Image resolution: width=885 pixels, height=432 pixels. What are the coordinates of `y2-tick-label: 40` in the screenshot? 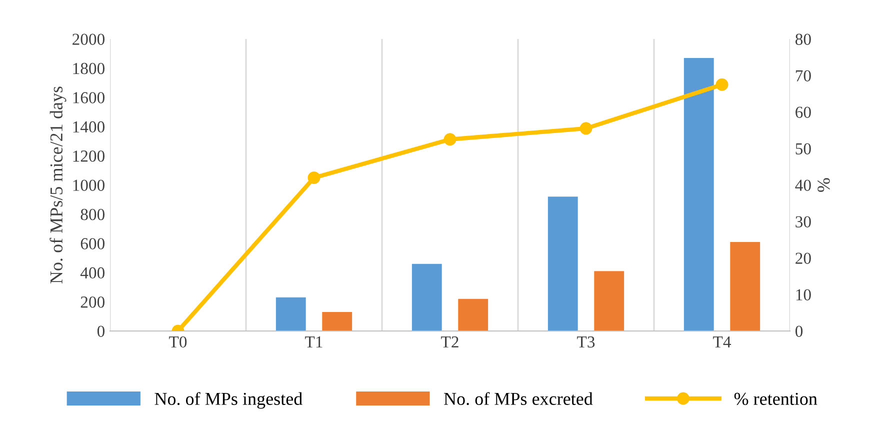 It's located at (803, 185).